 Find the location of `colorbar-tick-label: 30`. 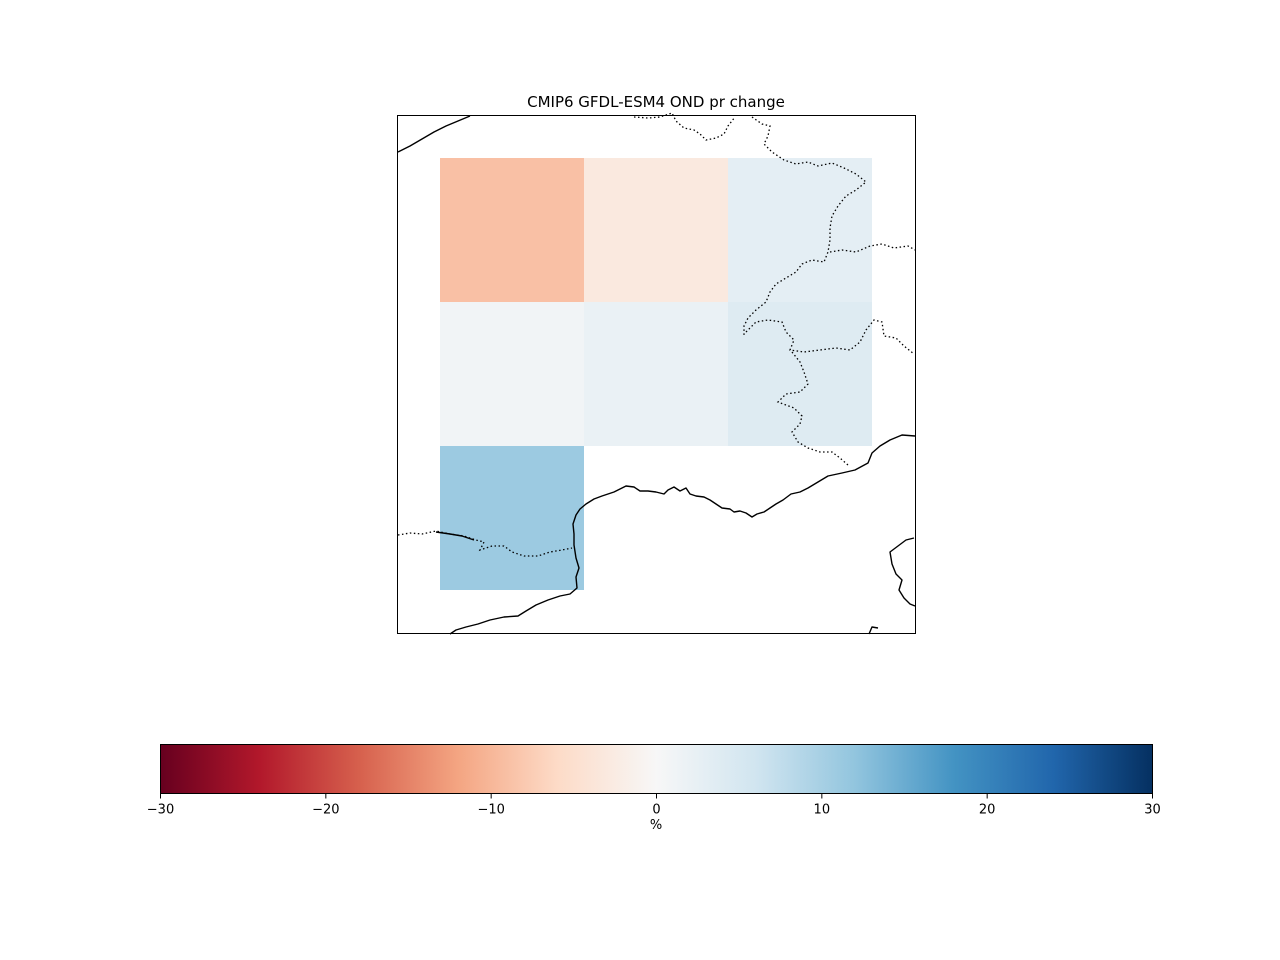

colorbar-tick-label: 30 is located at coordinates (1152, 810).